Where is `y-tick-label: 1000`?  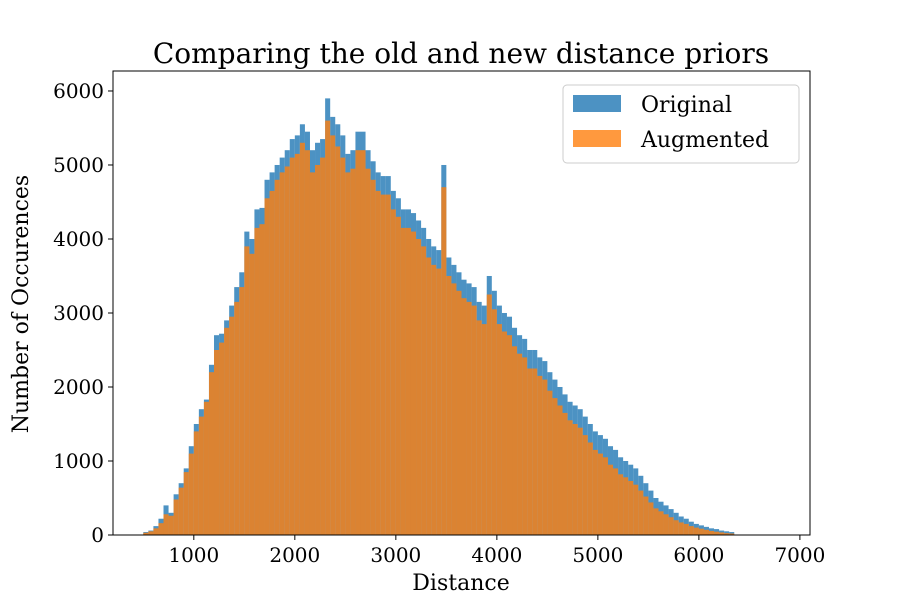 y-tick-label: 1000 is located at coordinates (78, 461).